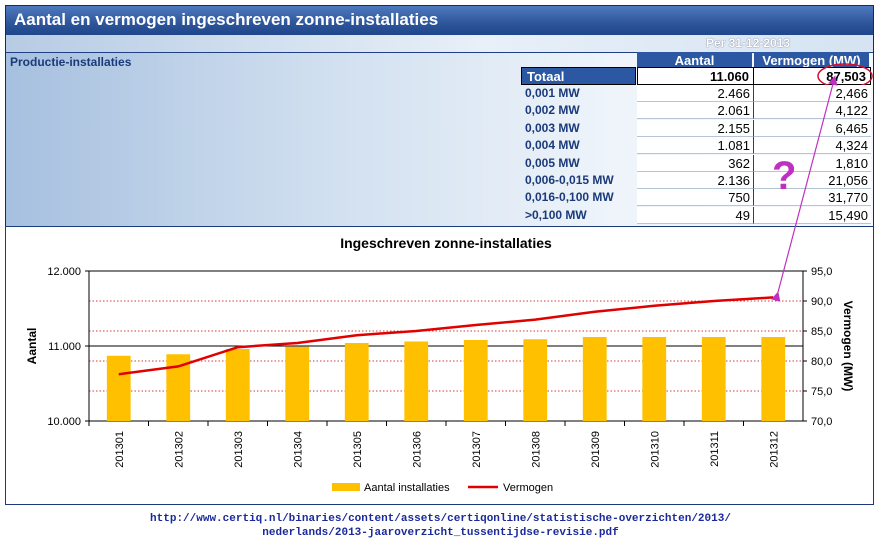  What do you see at coordinates (695, 76) in the screenshot?
I see `total-aantal: 11.060` at bounding box center [695, 76].